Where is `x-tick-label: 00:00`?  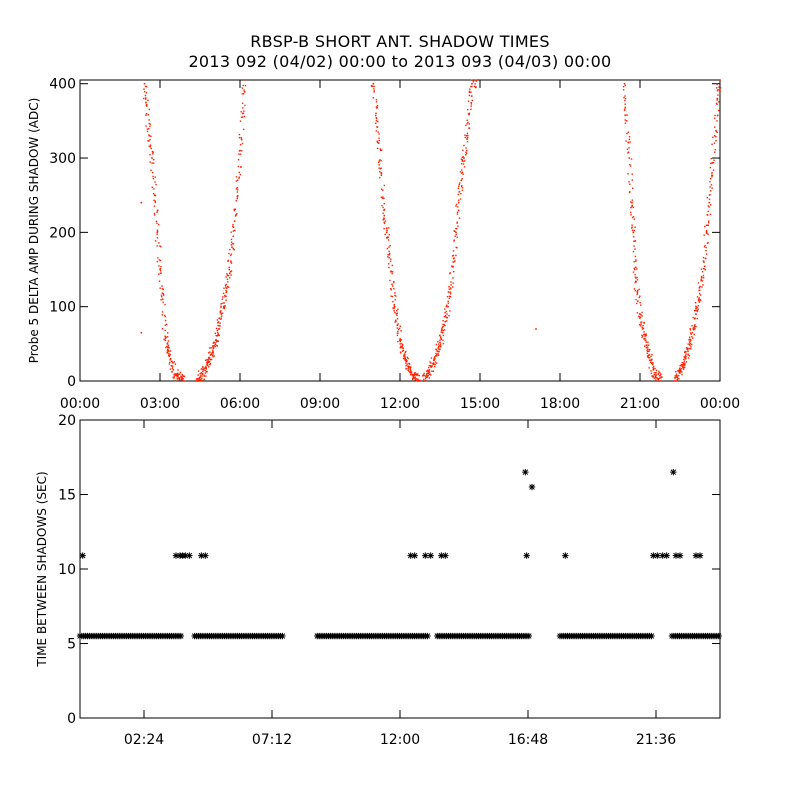 x-tick-label: 00:00 is located at coordinates (80, 404).